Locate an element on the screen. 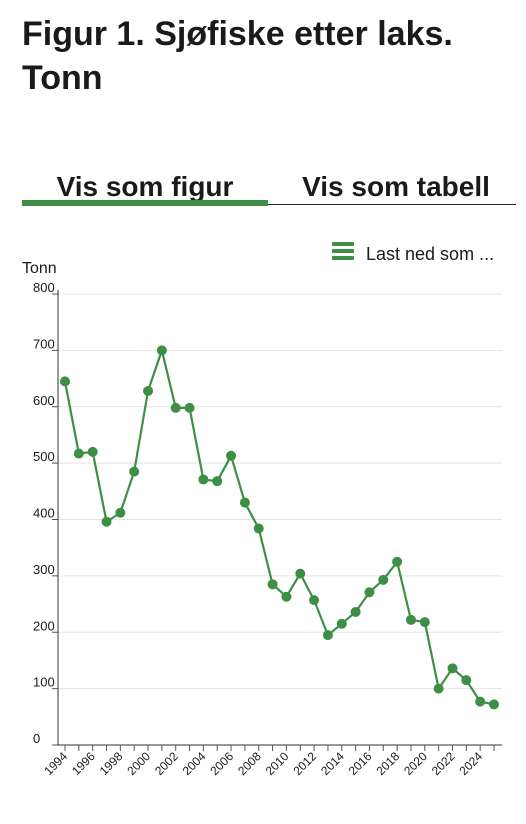 The width and height of the screenshot is (526, 824). tab-vis-som-figur: Vis som figur is located at coordinates (145, 186).